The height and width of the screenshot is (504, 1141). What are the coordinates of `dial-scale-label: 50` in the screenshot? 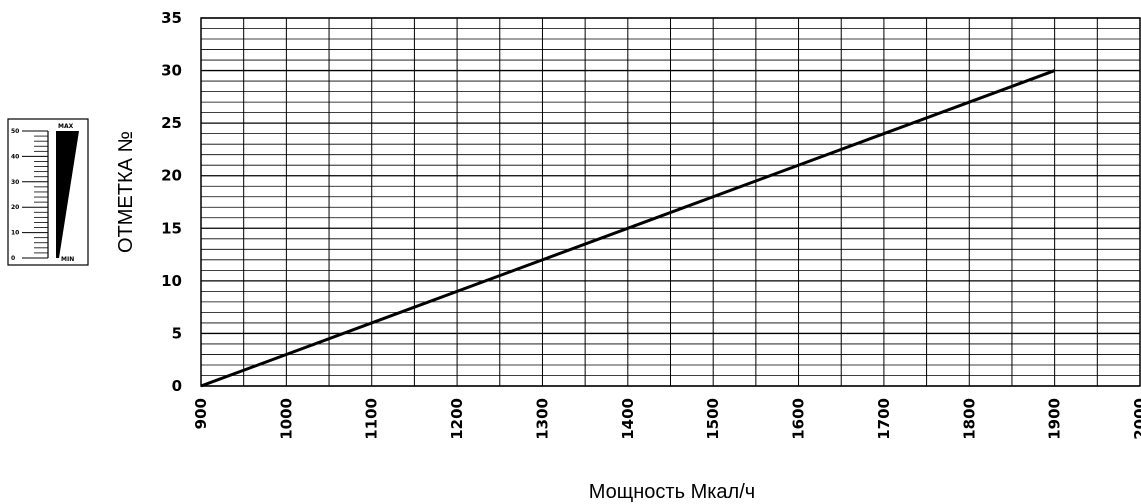 It's located at (15, 131).